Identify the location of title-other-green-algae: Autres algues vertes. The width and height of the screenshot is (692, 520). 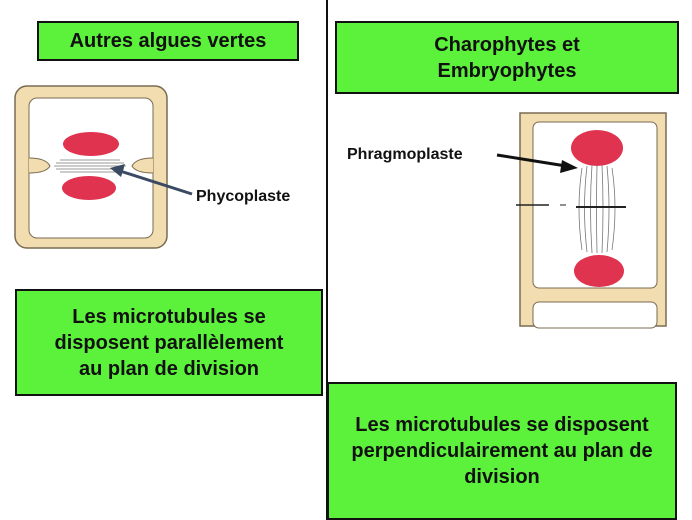
(168, 41).